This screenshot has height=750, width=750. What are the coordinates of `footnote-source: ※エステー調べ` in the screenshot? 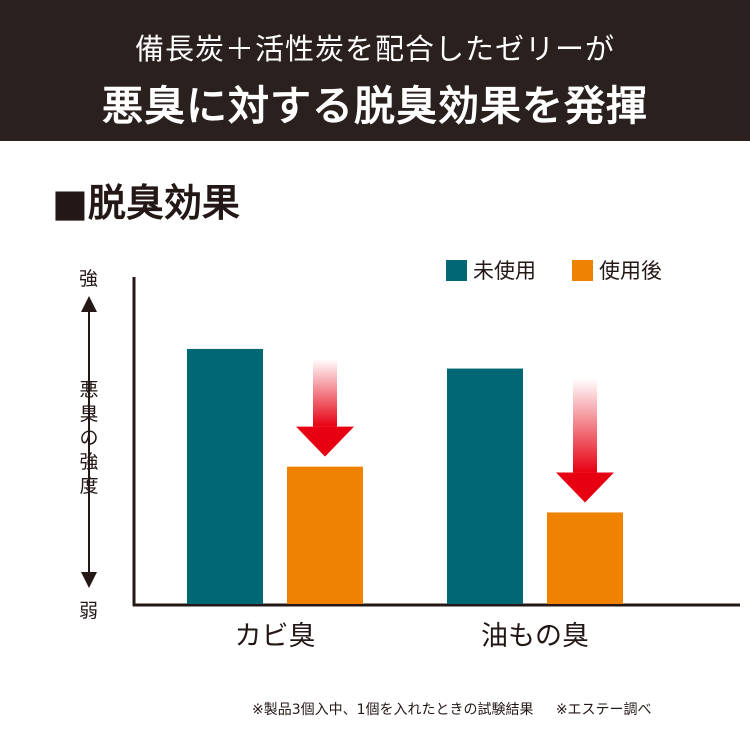 It's located at (603, 710).